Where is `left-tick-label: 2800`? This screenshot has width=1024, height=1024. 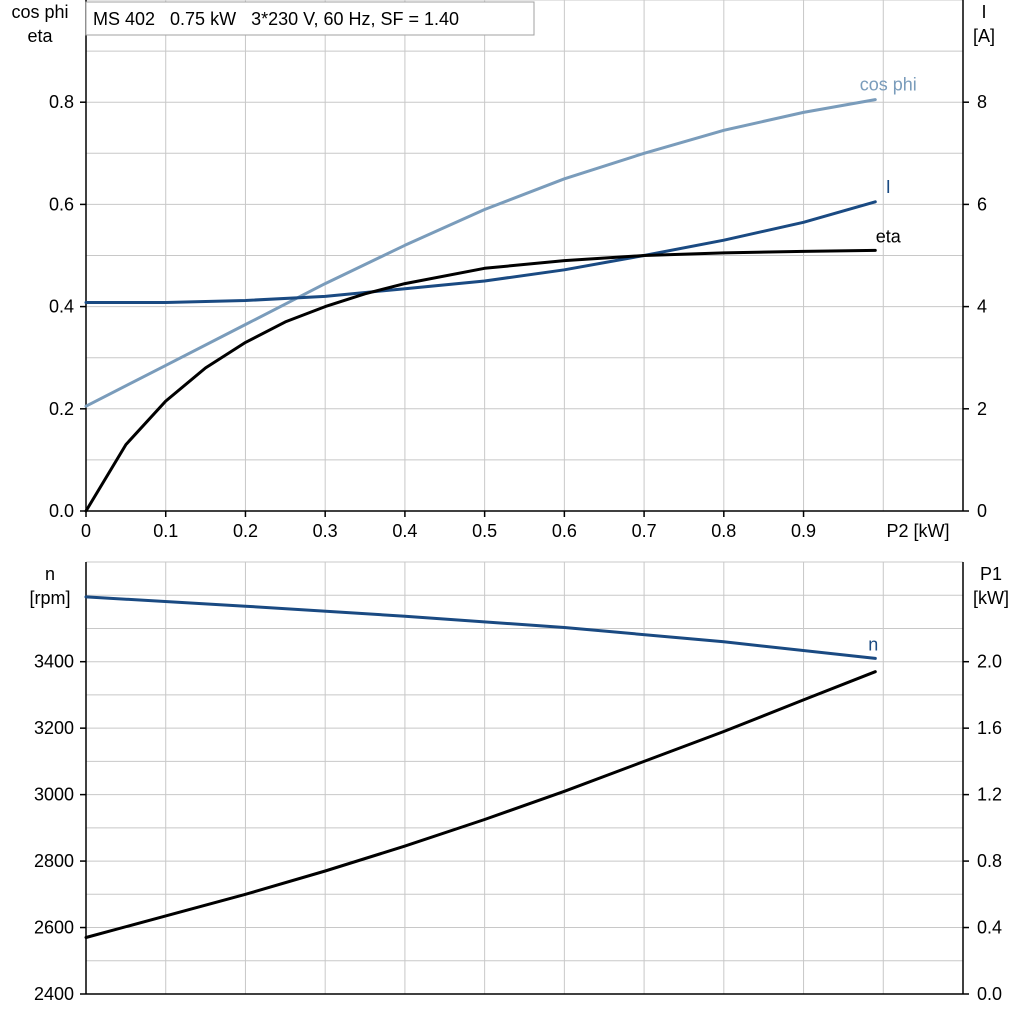 left-tick-label: 2800 is located at coordinates (54, 861).